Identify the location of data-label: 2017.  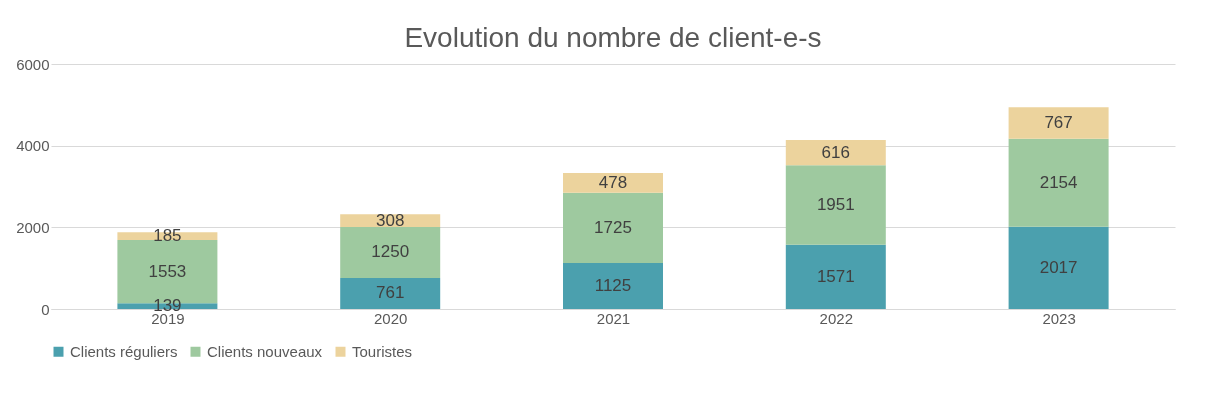
(1058, 267).